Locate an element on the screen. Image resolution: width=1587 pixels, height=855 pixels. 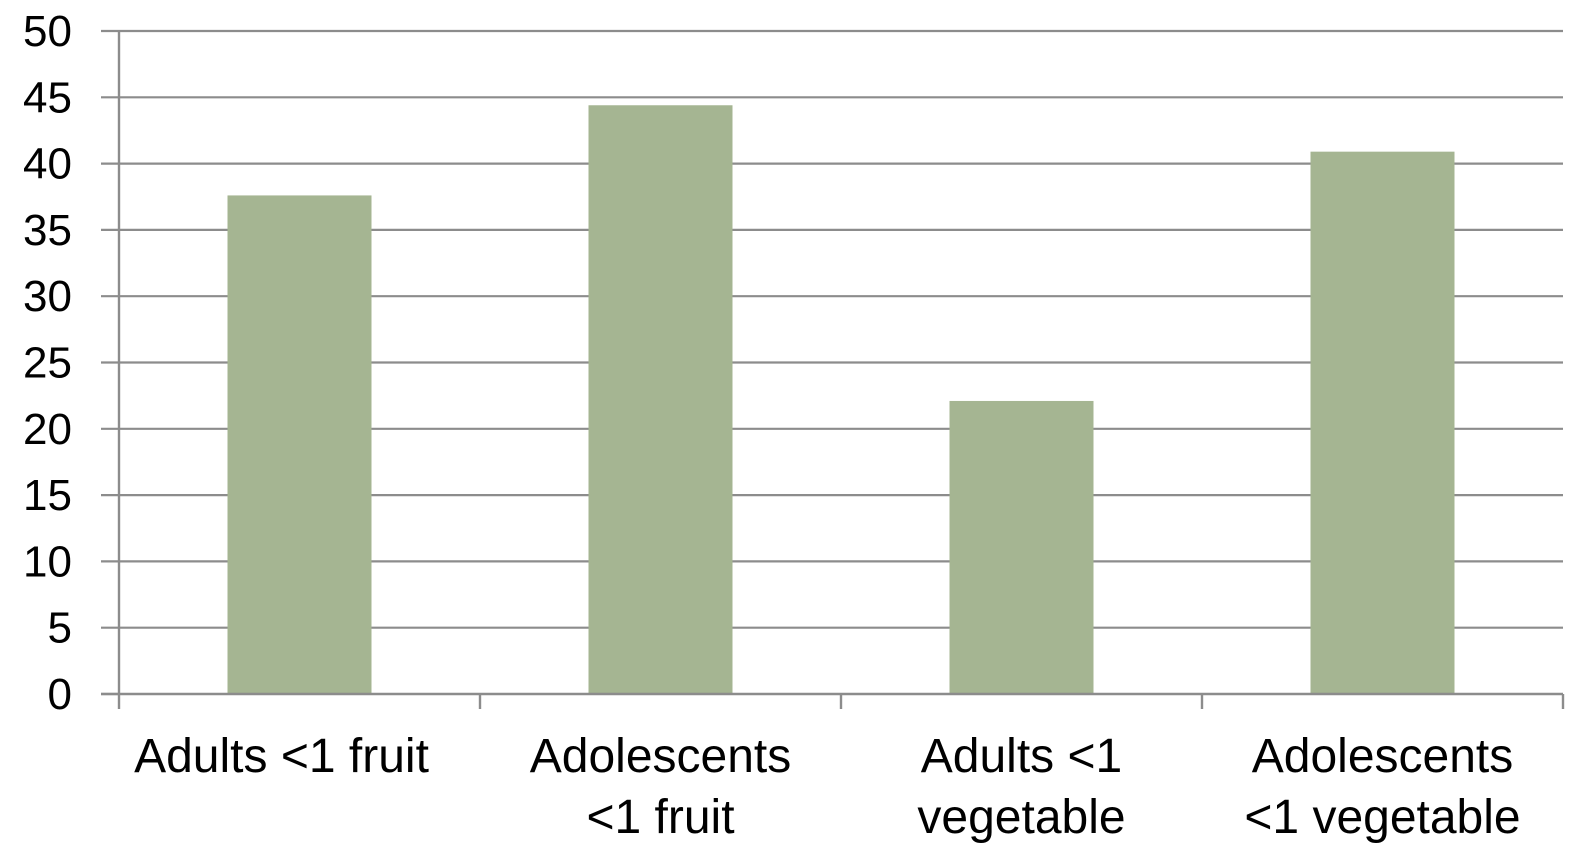
y-tick-label: 30 is located at coordinates (47, 296).